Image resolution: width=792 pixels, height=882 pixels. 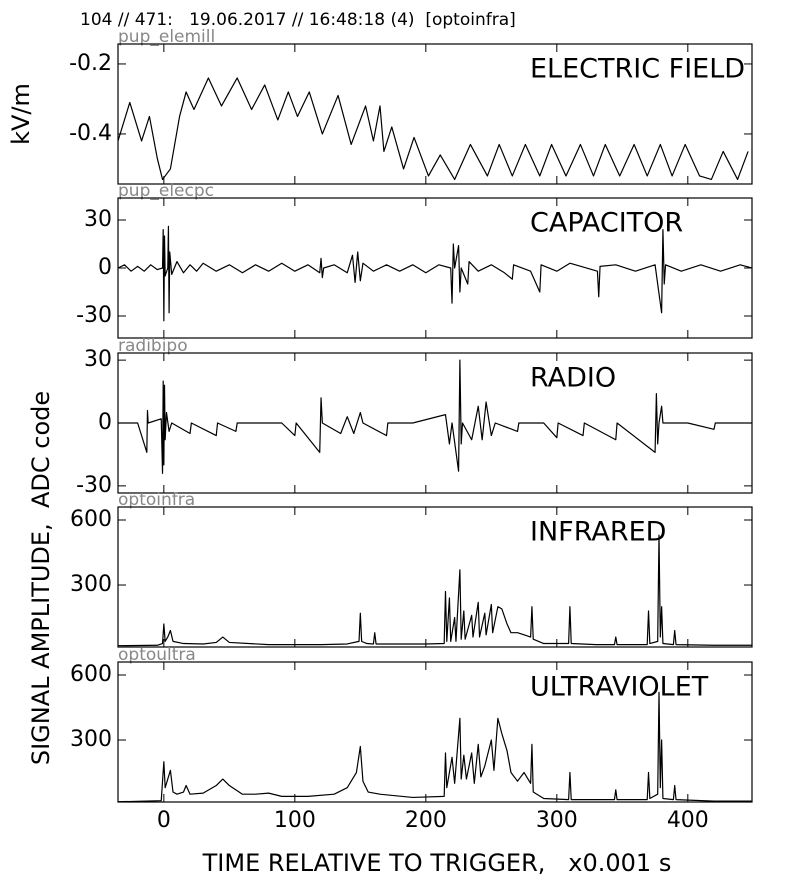 I want to click on panel-title: ULTRAVIOLET, so click(x=619, y=687).